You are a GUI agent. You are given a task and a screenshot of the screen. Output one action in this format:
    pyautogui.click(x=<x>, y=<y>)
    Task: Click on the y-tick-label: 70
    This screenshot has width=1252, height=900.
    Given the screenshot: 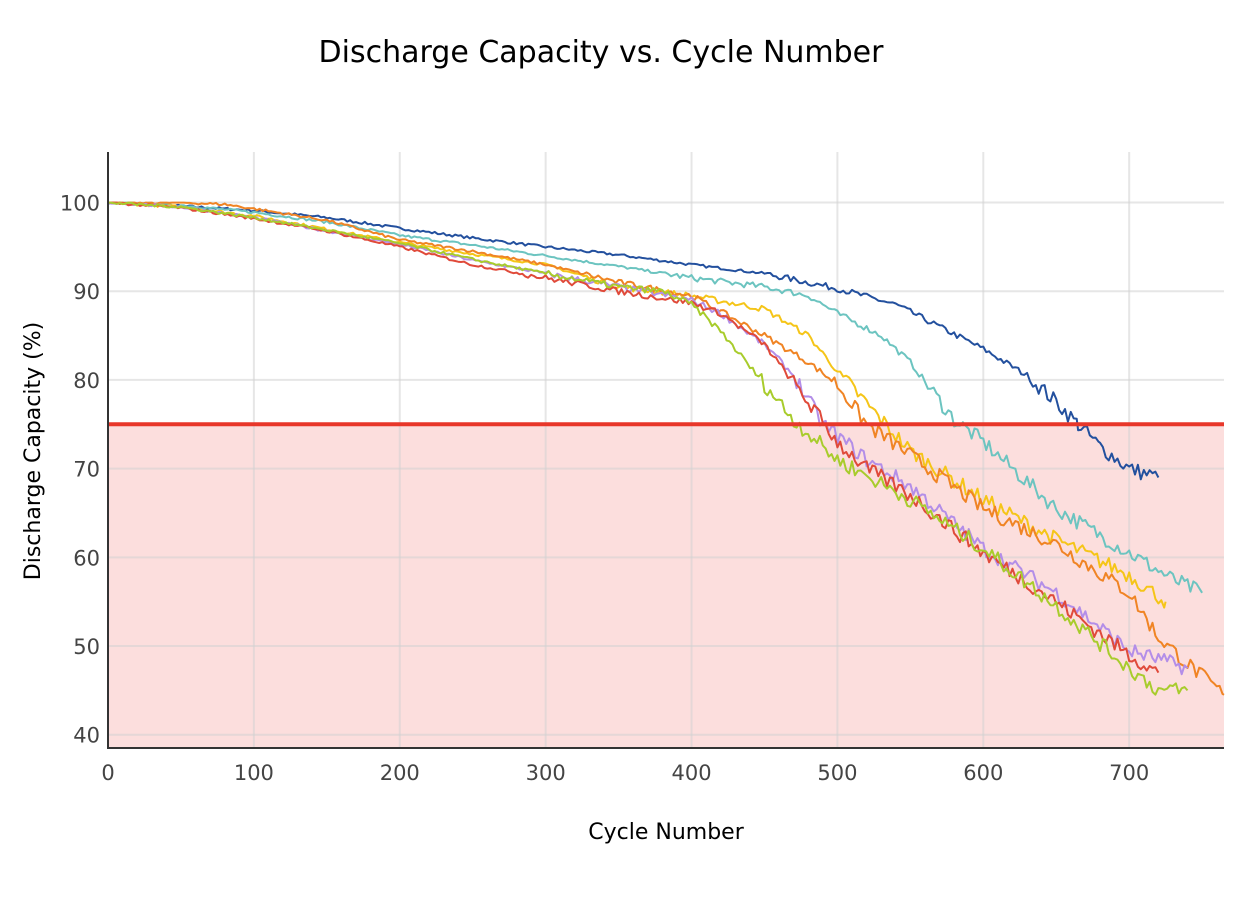 What is the action you would take?
    pyautogui.click(x=86, y=470)
    